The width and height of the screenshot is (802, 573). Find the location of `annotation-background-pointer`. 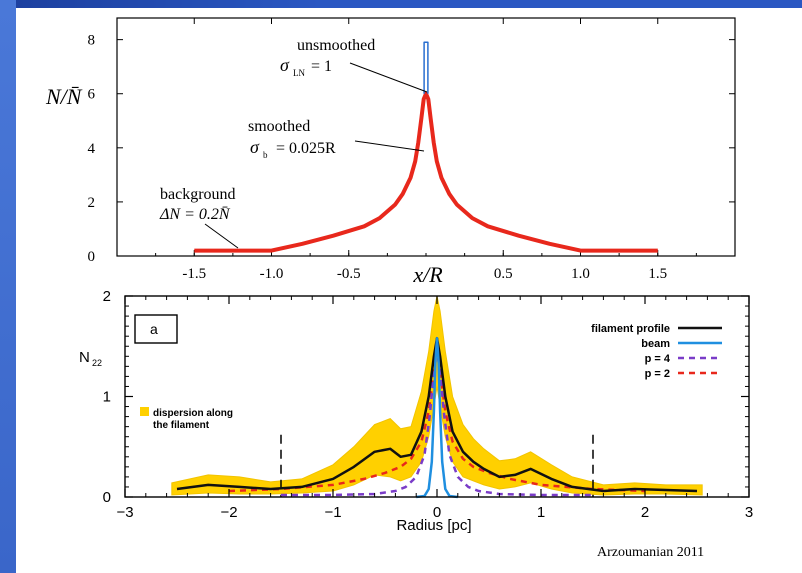

annotation-background-pointer is located at coordinates (221, 236).